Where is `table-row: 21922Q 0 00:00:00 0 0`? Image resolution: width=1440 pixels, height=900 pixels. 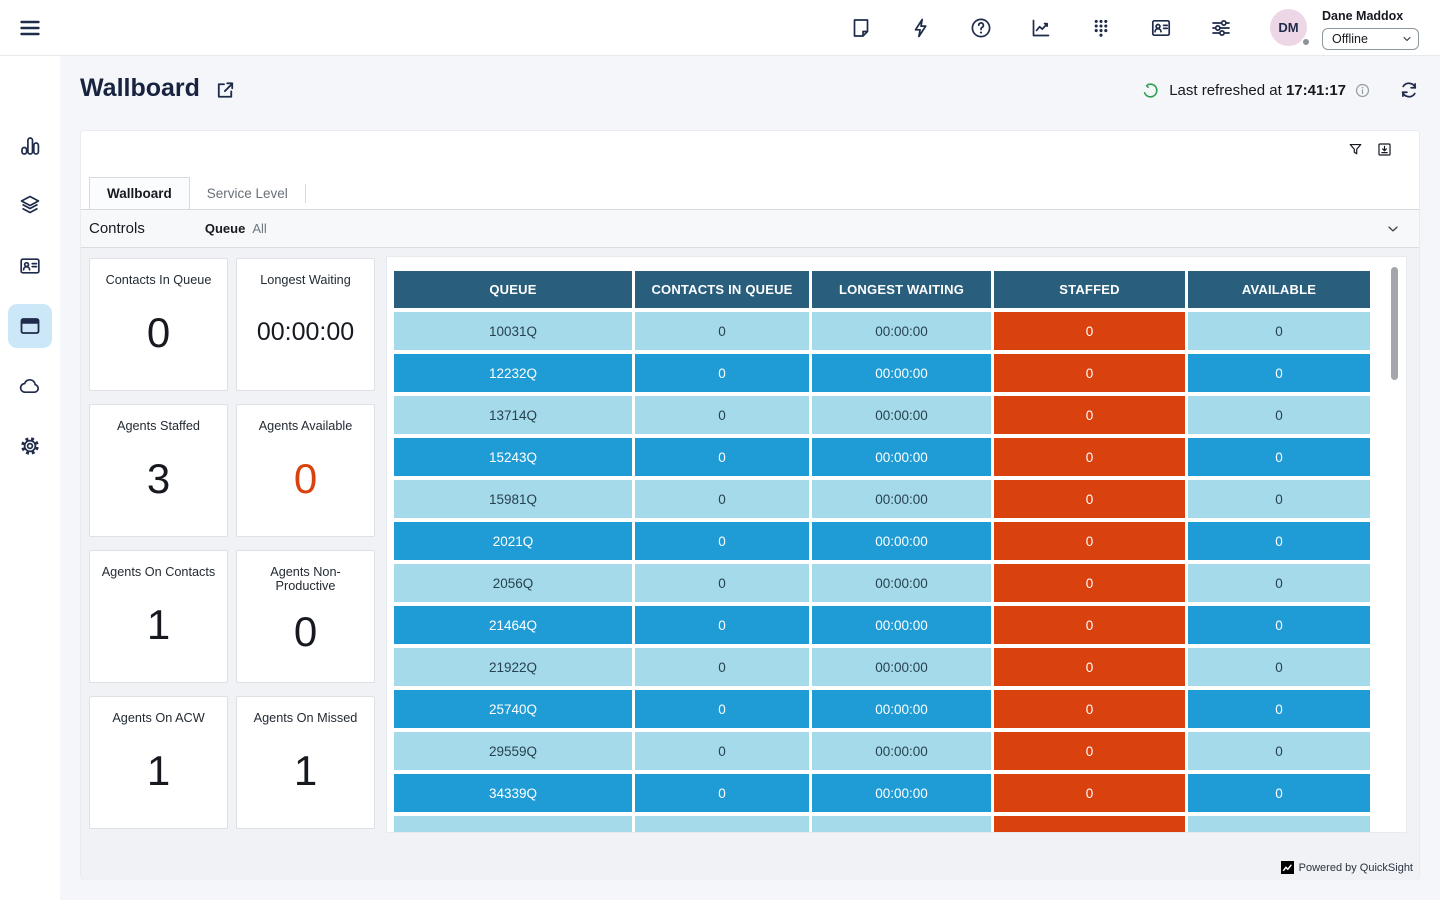
table-row: 21922Q 0 00:00:00 0 0 is located at coordinates (885, 667).